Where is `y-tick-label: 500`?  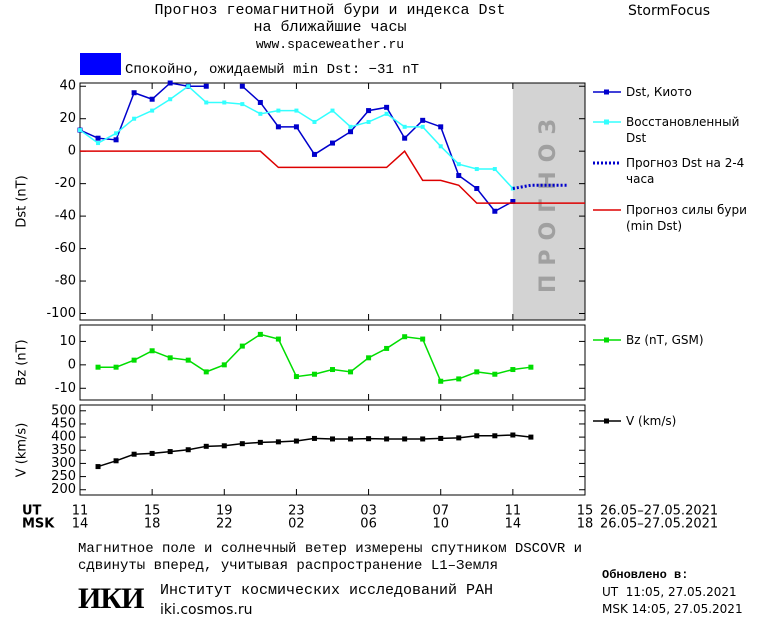 y-tick-label: 500 is located at coordinates (63, 410).